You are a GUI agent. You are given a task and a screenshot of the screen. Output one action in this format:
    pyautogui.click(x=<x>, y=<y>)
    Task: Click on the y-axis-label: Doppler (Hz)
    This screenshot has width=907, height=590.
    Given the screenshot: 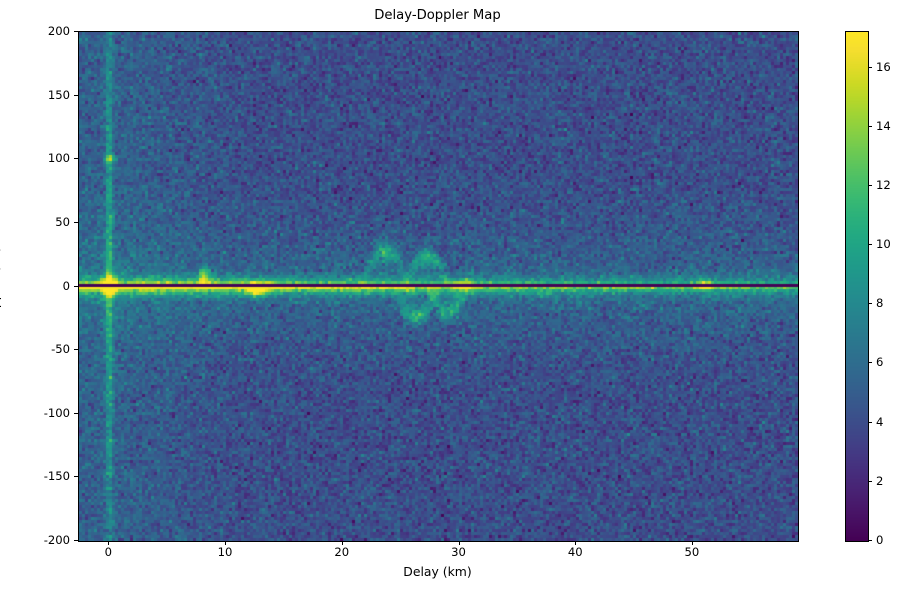 What is the action you would take?
    pyautogui.click(x=1, y=286)
    